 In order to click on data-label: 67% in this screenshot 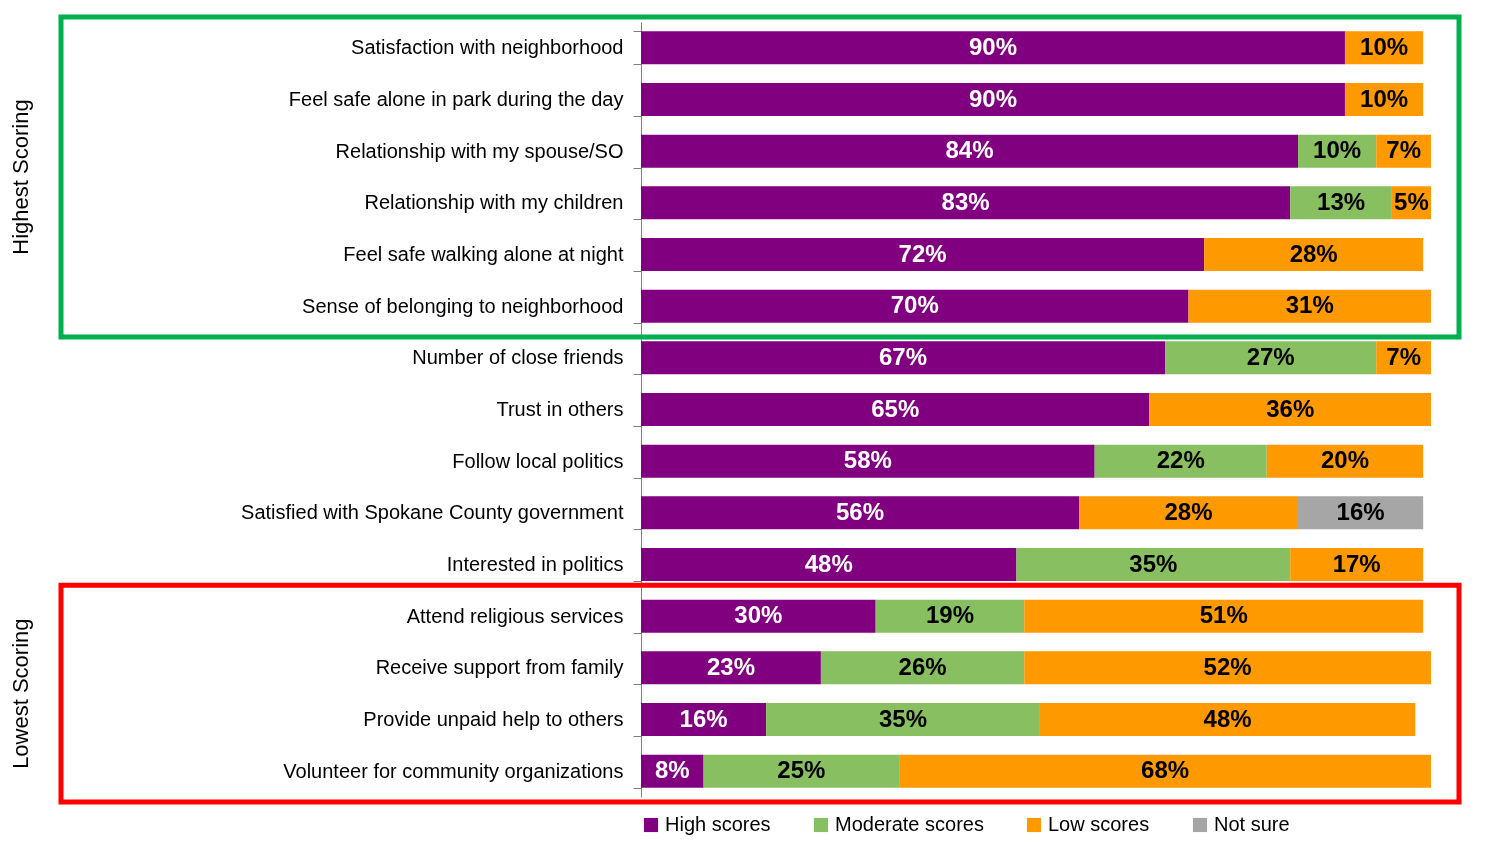, I will do `click(903, 356)`.